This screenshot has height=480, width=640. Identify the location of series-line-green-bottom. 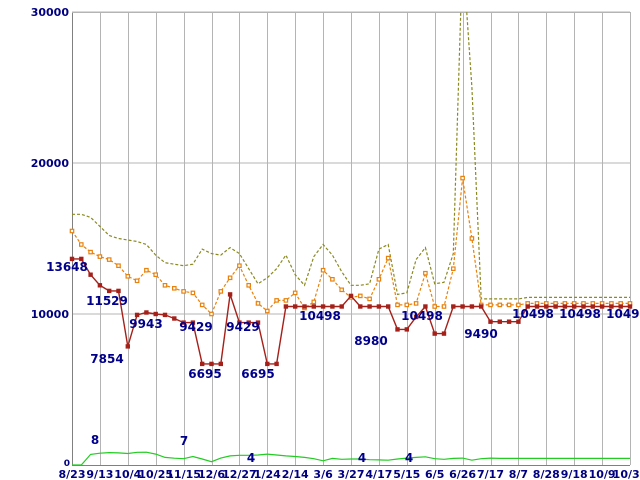
(351, 458).